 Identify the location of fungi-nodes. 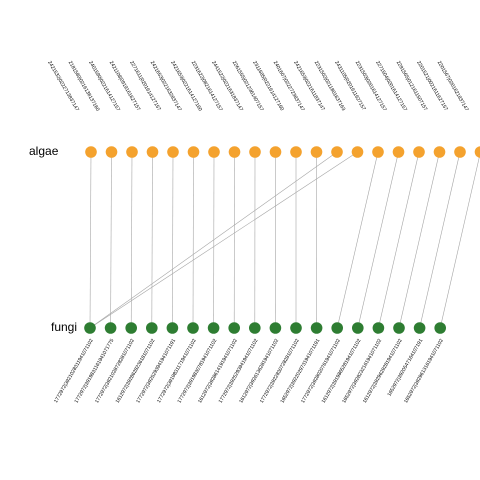
(265, 328).